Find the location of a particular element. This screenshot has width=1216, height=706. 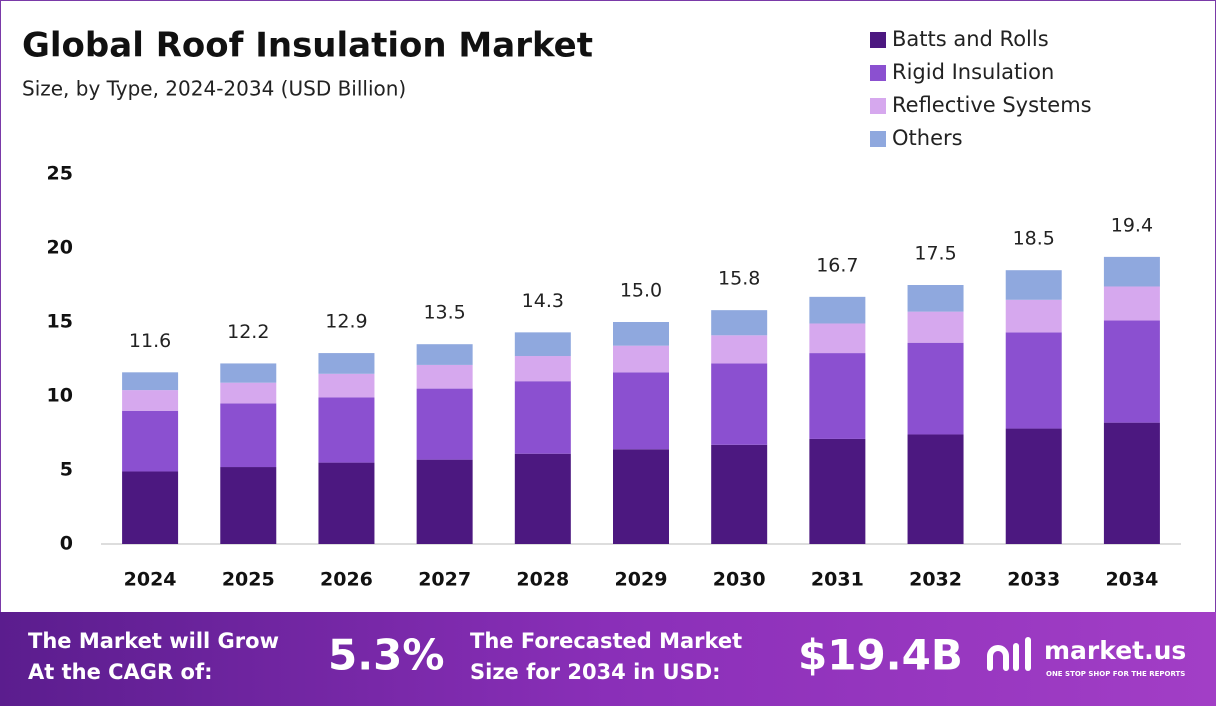

tagline: ONE STOP SHOP FOR THE REPORTS is located at coordinates (1115, 674).